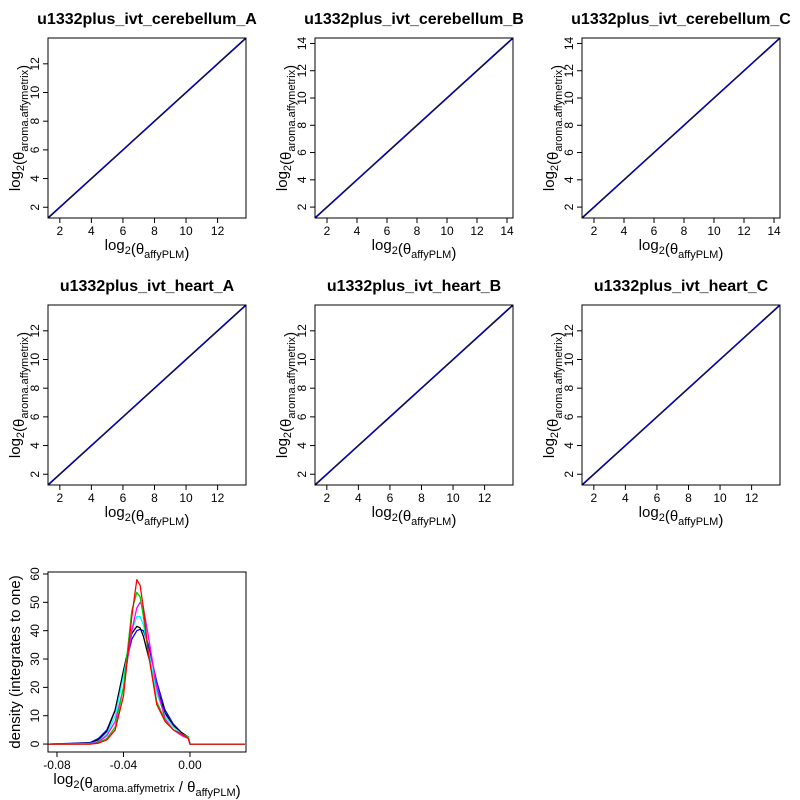 The width and height of the screenshot is (800, 800). I want to click on panel-title: u1332plus_ivt_heart_A, so click(147, 286).